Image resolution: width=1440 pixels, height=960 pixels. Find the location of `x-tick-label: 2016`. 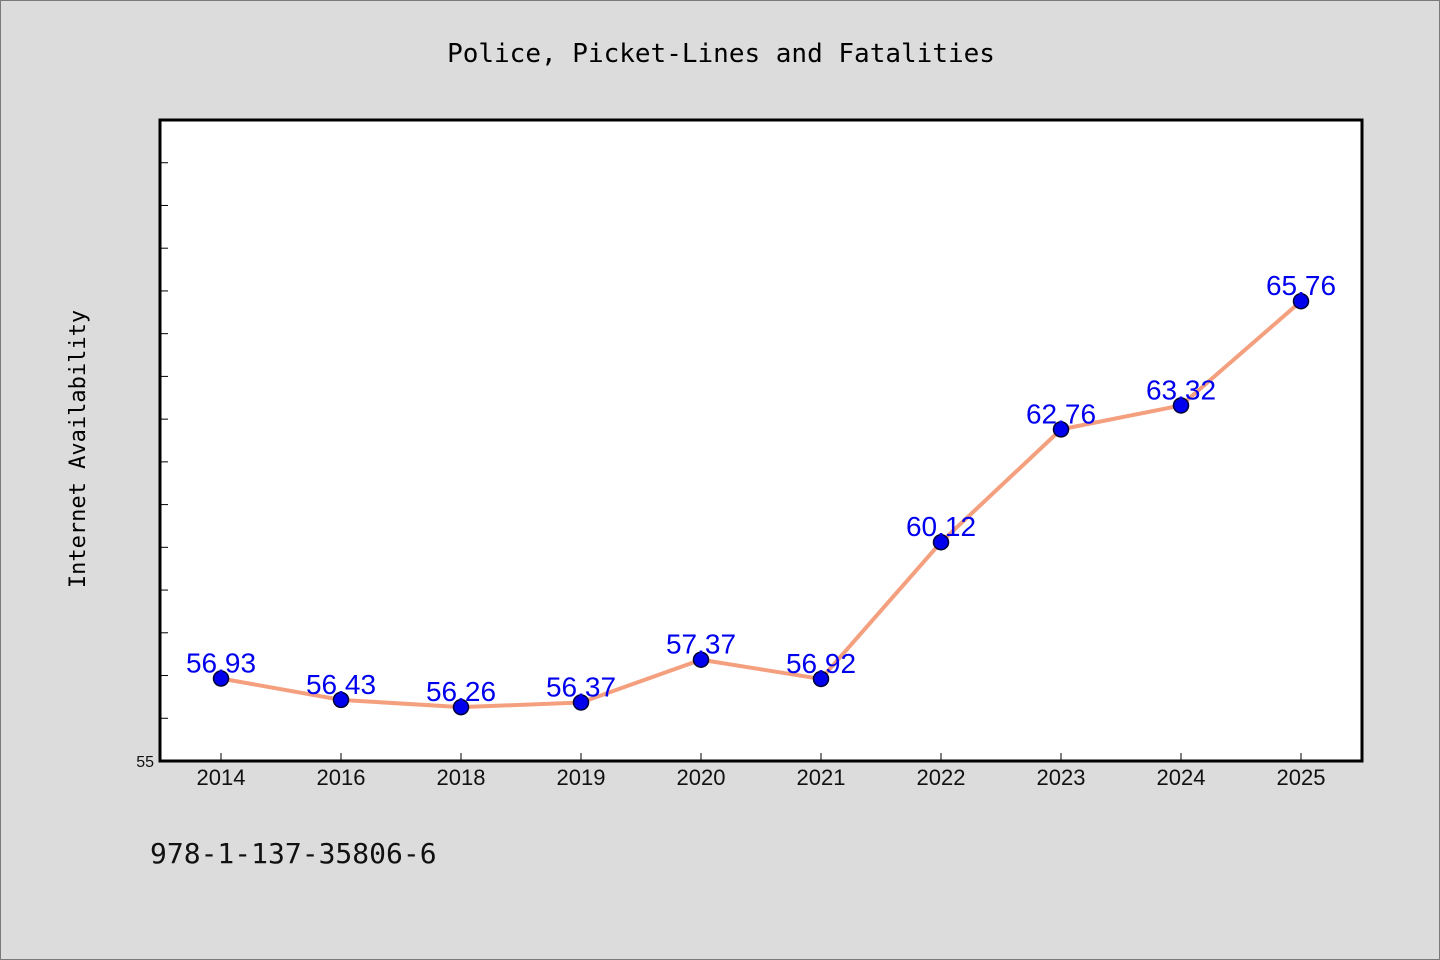

x-tick-label: 2016 is located at coordinates (341, 777).